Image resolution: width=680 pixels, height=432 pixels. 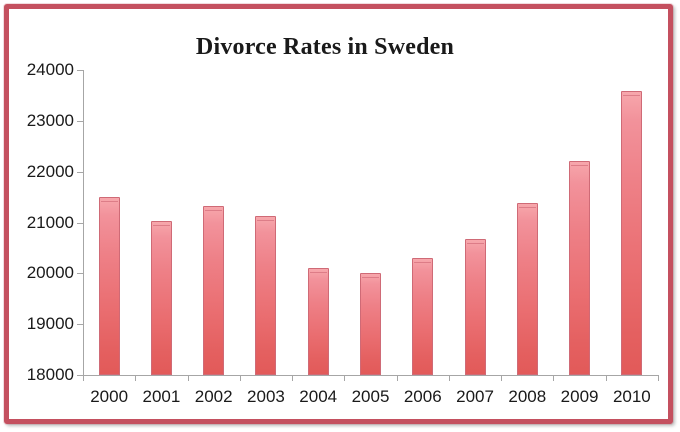 I want to click on bar-2007, so click(x=475, y=307).